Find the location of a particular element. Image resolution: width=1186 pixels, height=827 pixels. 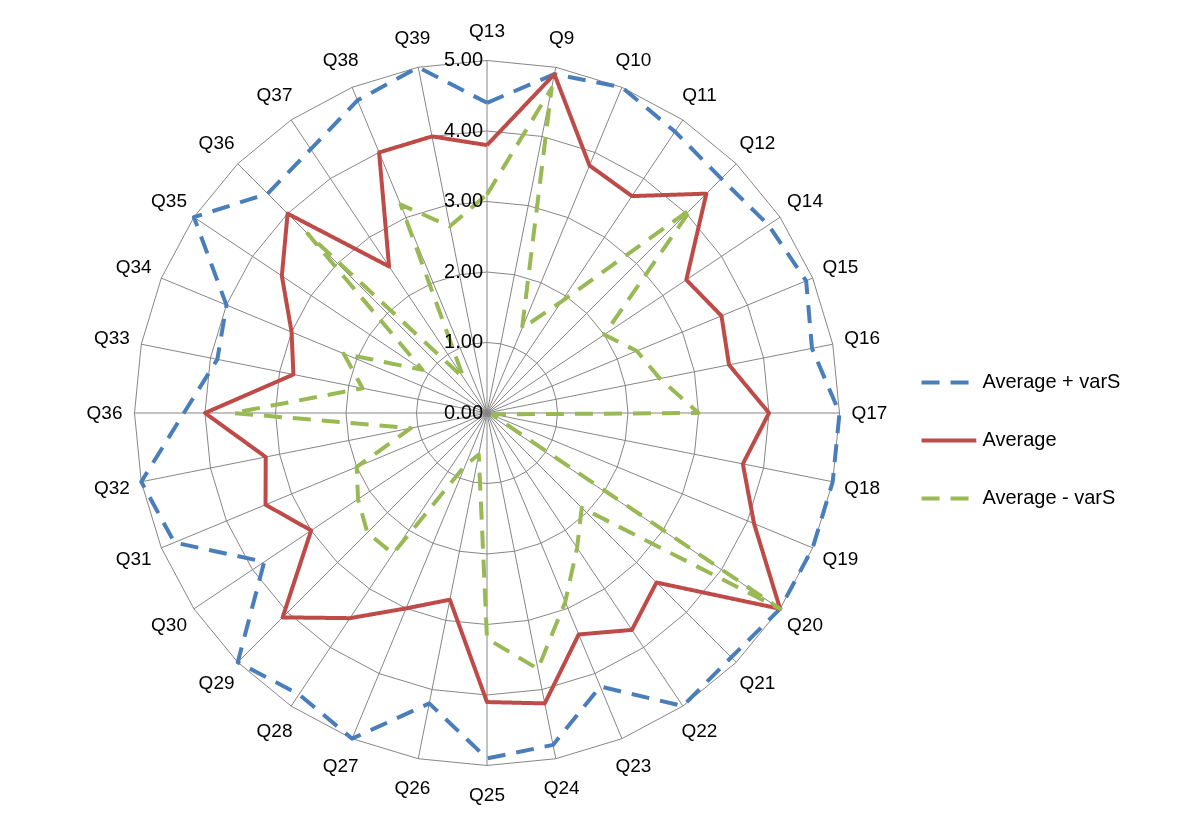

y-tick-label: 0.00 is located at coordinates (463, 412).